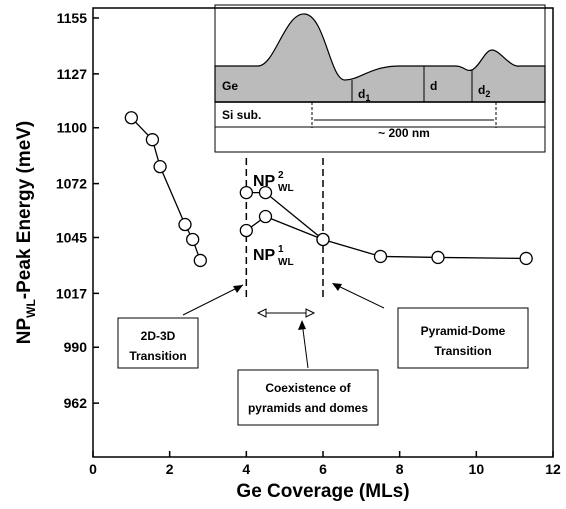  Describe the element at coordinates (71, 293) in the screenshot. I see `y-tick-label: 1017` at that location.